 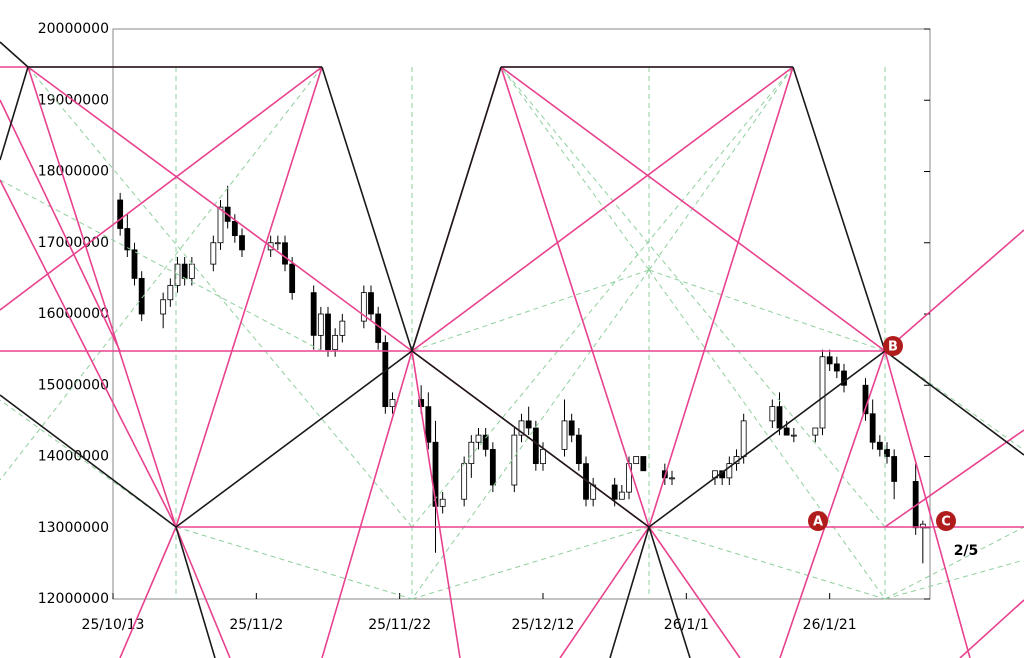 What do you see at coordinates (893, 447) in the screenshot?
I see `annotation-markers: A B C 2/5` at bounding box center [893, 447].